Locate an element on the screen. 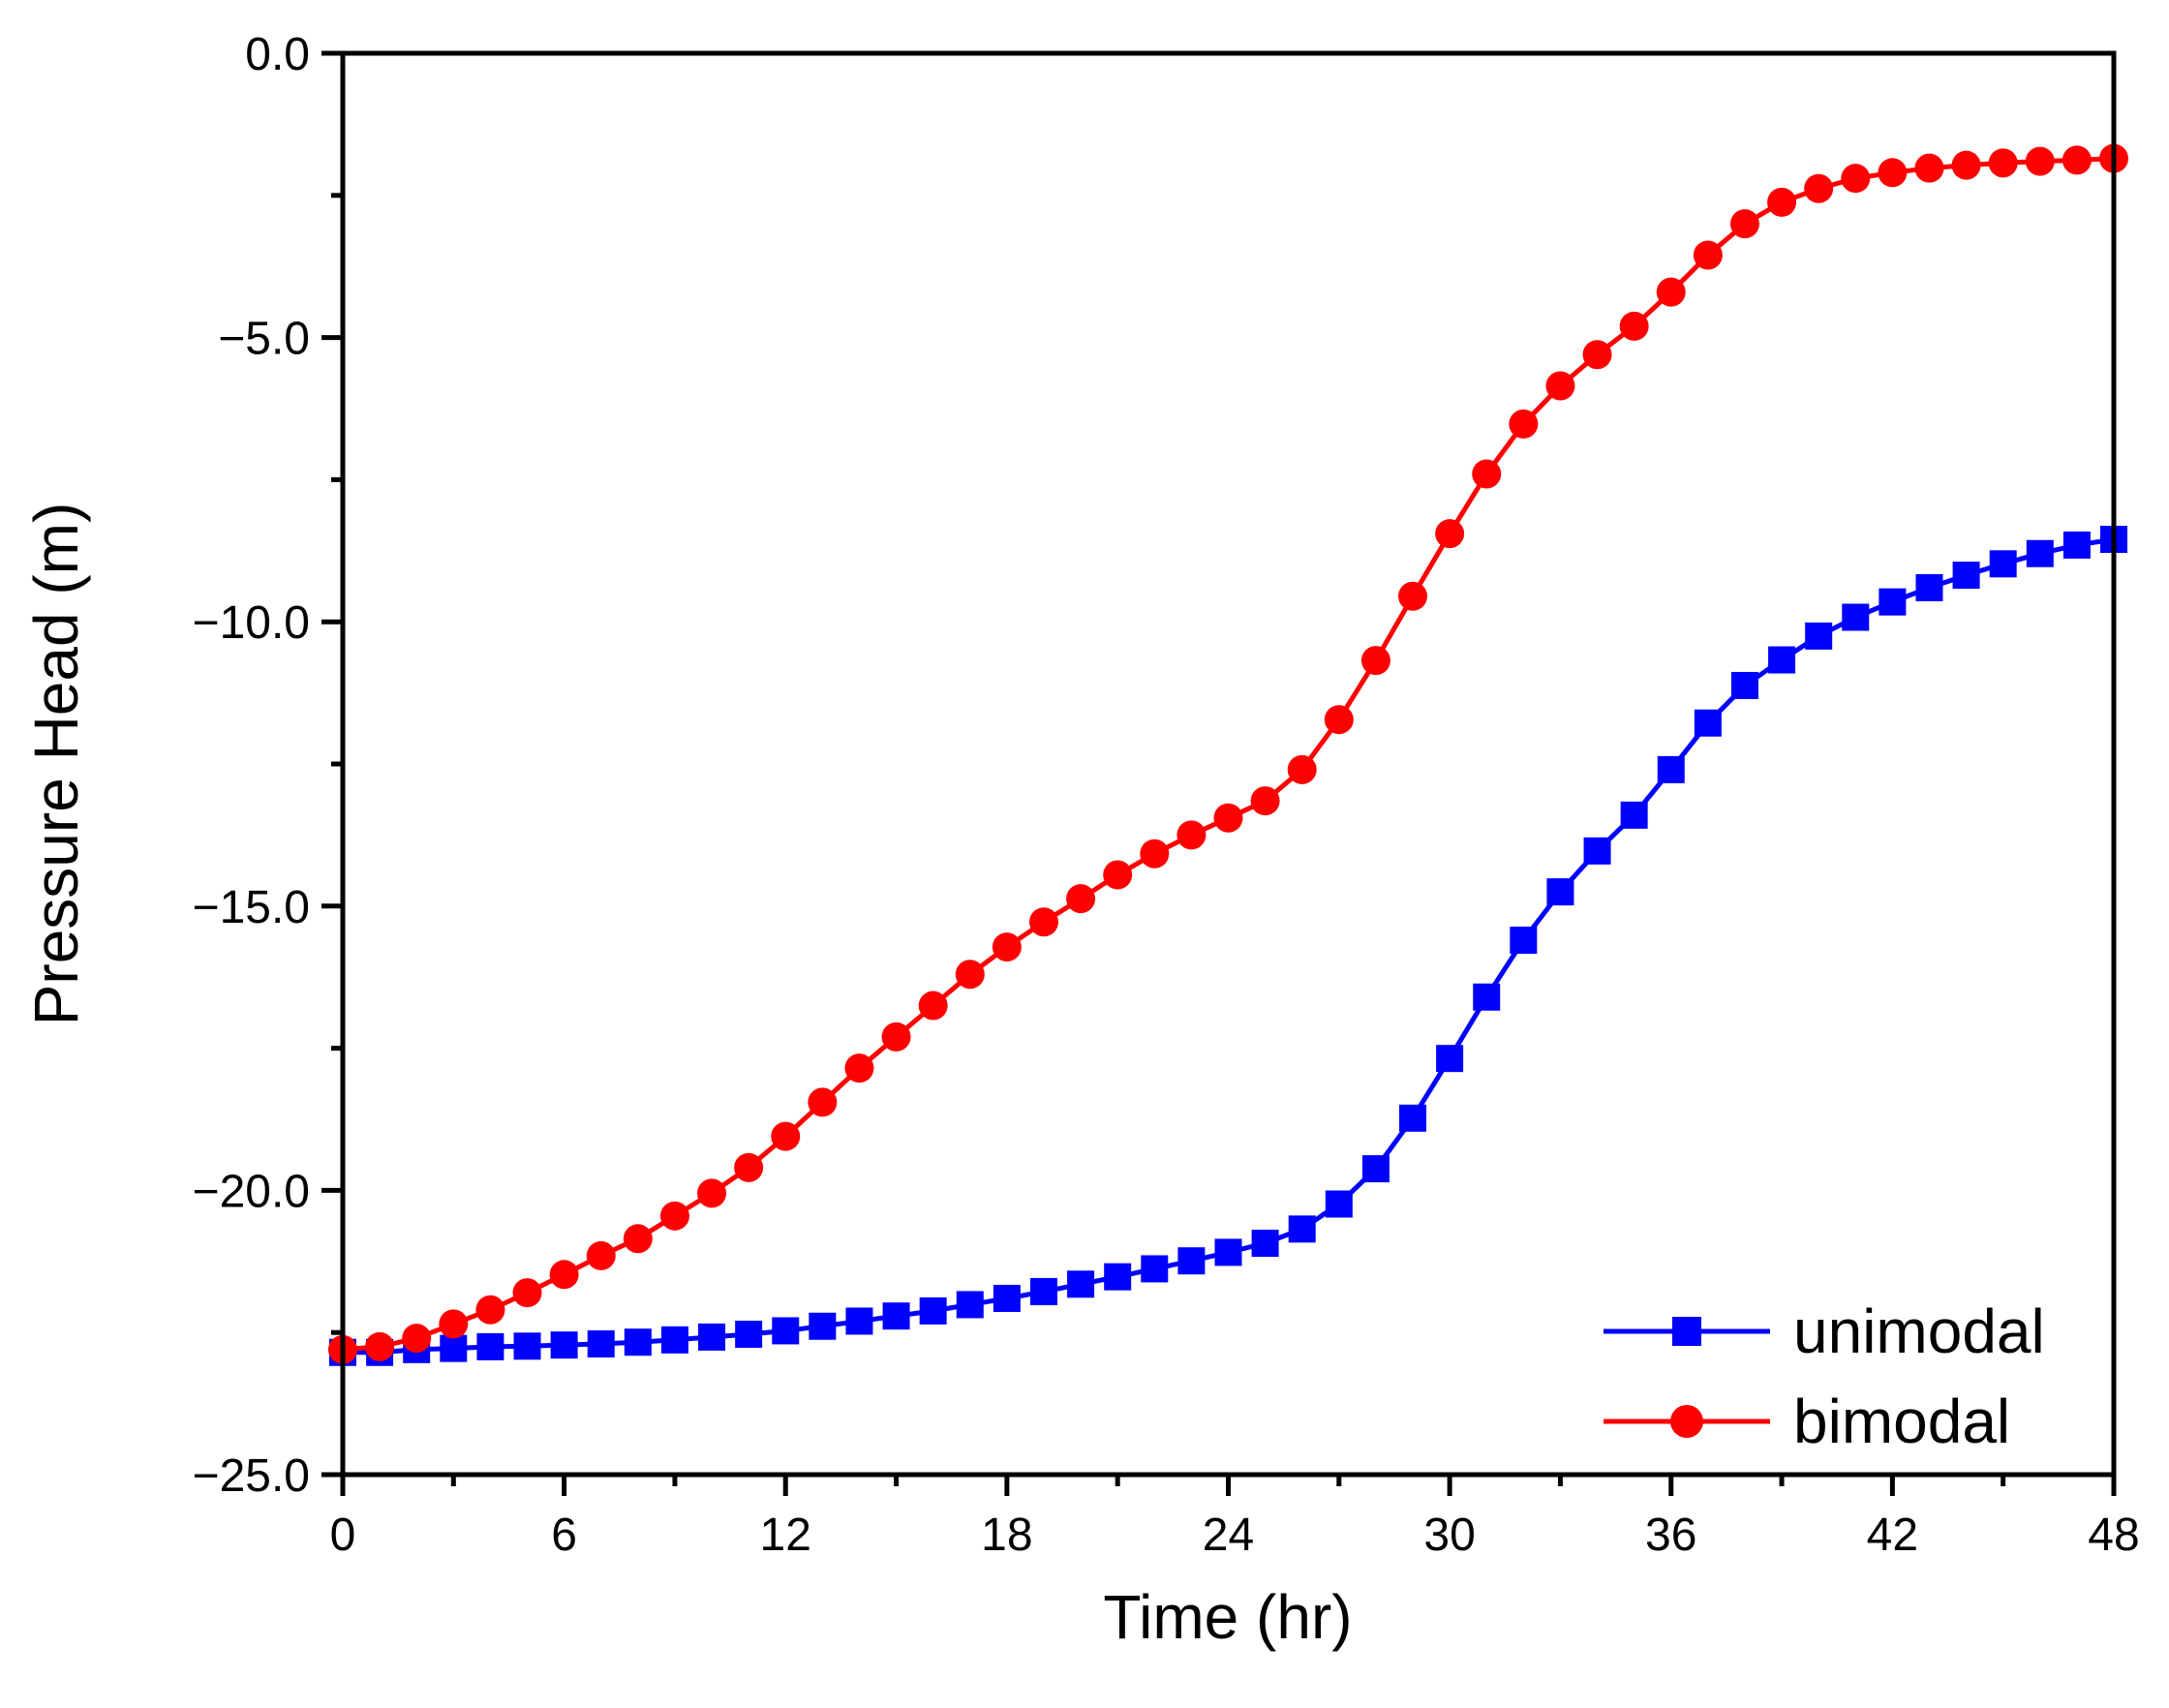  y-tick-label: −10.0 is located at coordinates (252, 623).